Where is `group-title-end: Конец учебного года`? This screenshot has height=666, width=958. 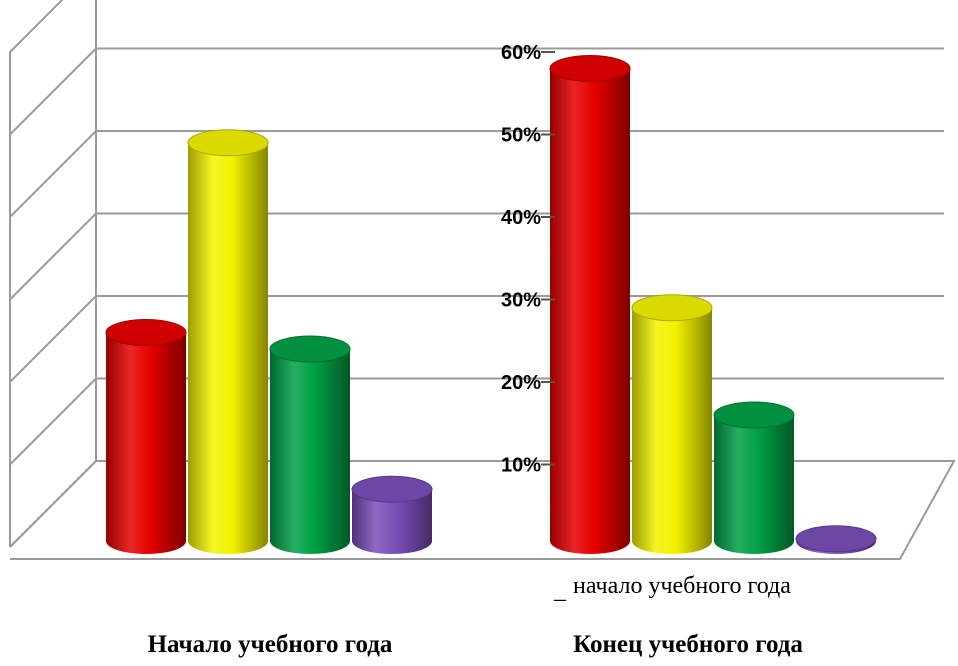
group-title-end: Конец учебного года is located at coordinates (688, 644).